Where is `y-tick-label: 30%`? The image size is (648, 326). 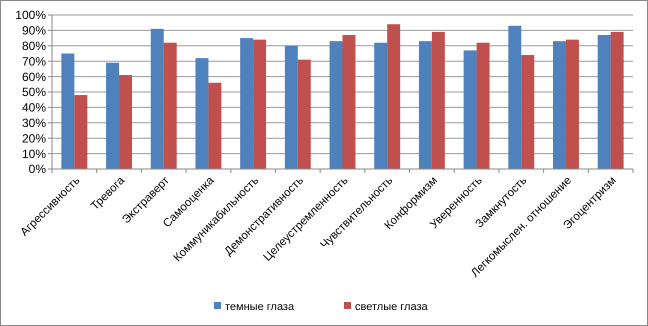
y-tick-label: 30% is located at coordinates (34, 123).